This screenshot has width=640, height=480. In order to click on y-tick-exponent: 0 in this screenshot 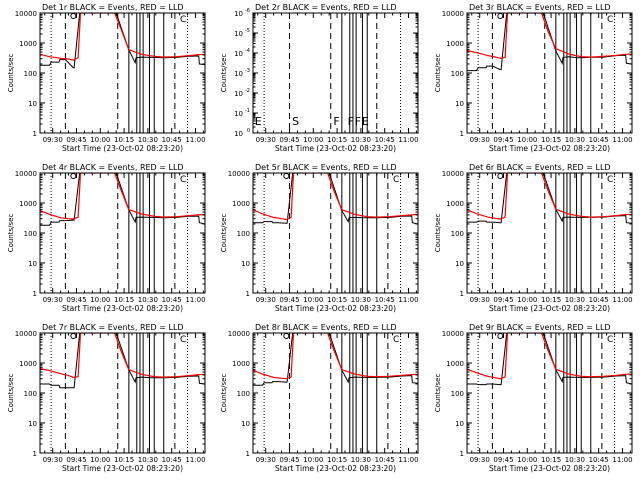, I will do `click(248, 131)`.